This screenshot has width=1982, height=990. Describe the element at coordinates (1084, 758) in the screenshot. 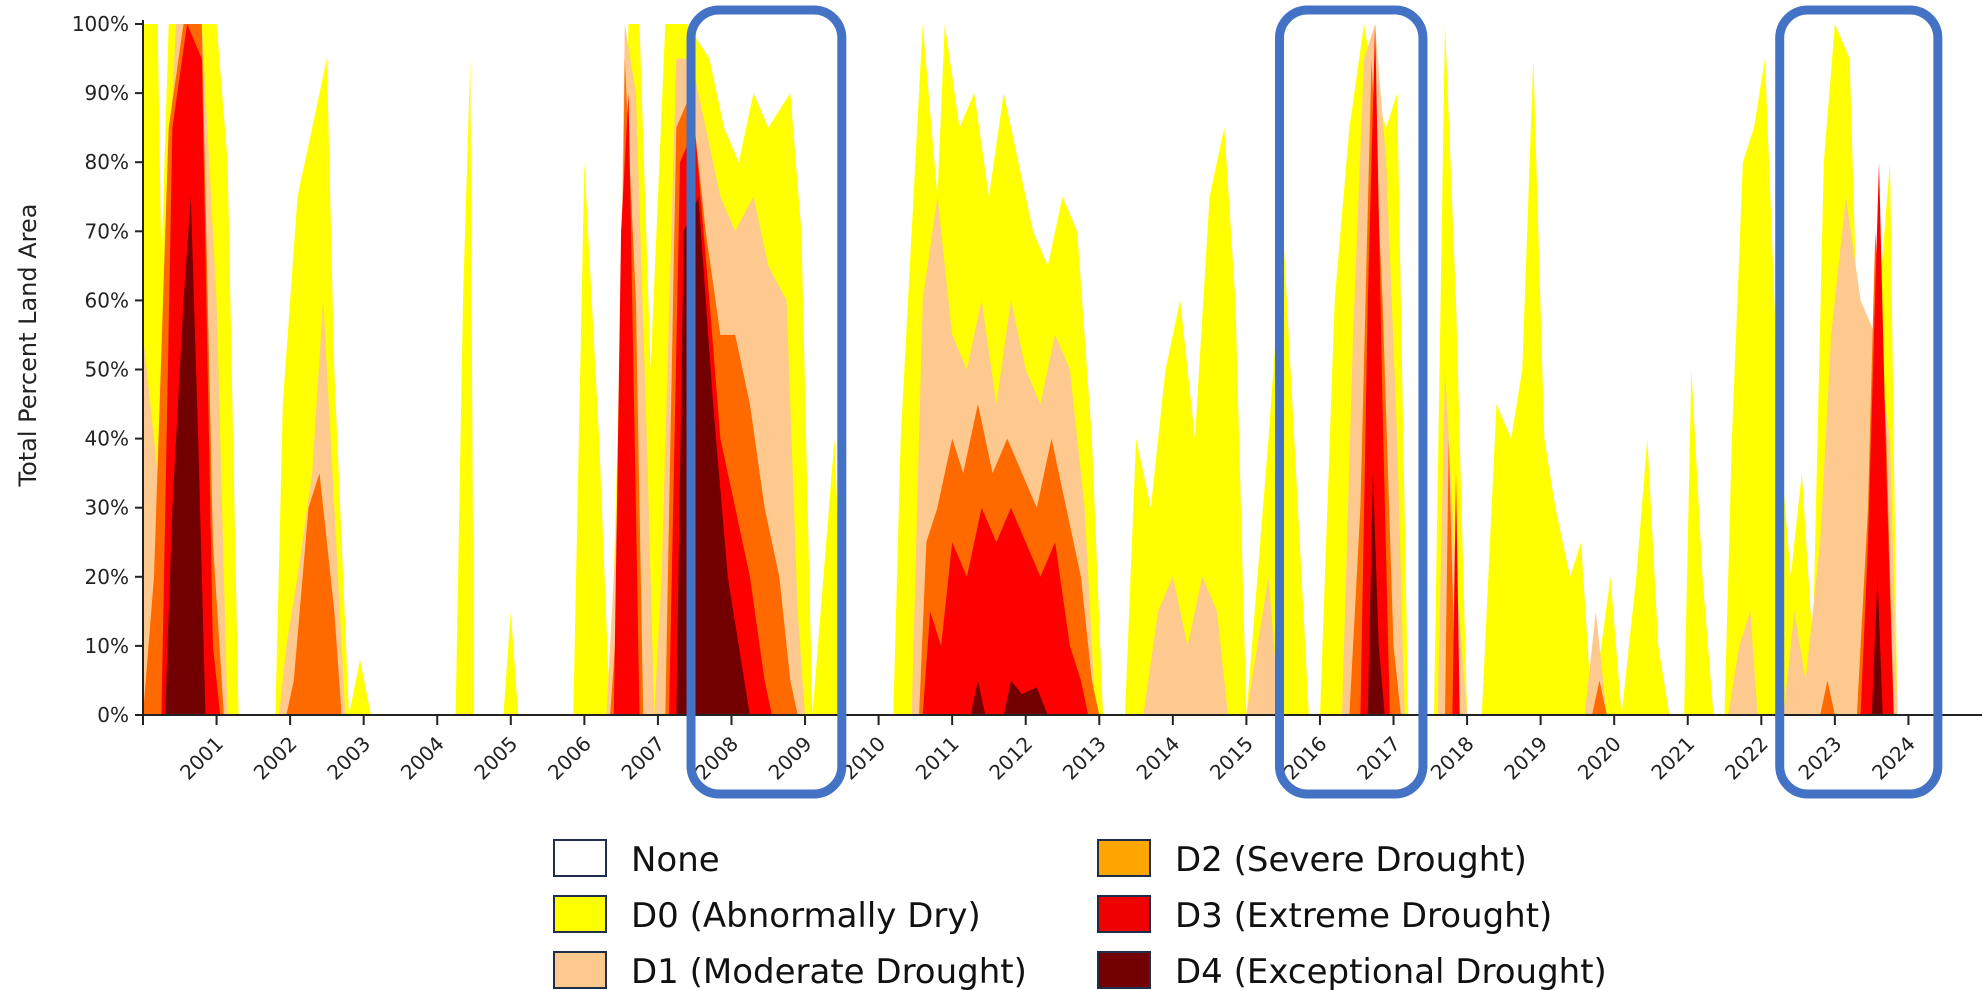

I see `x-tick-label: 2013` at that location.